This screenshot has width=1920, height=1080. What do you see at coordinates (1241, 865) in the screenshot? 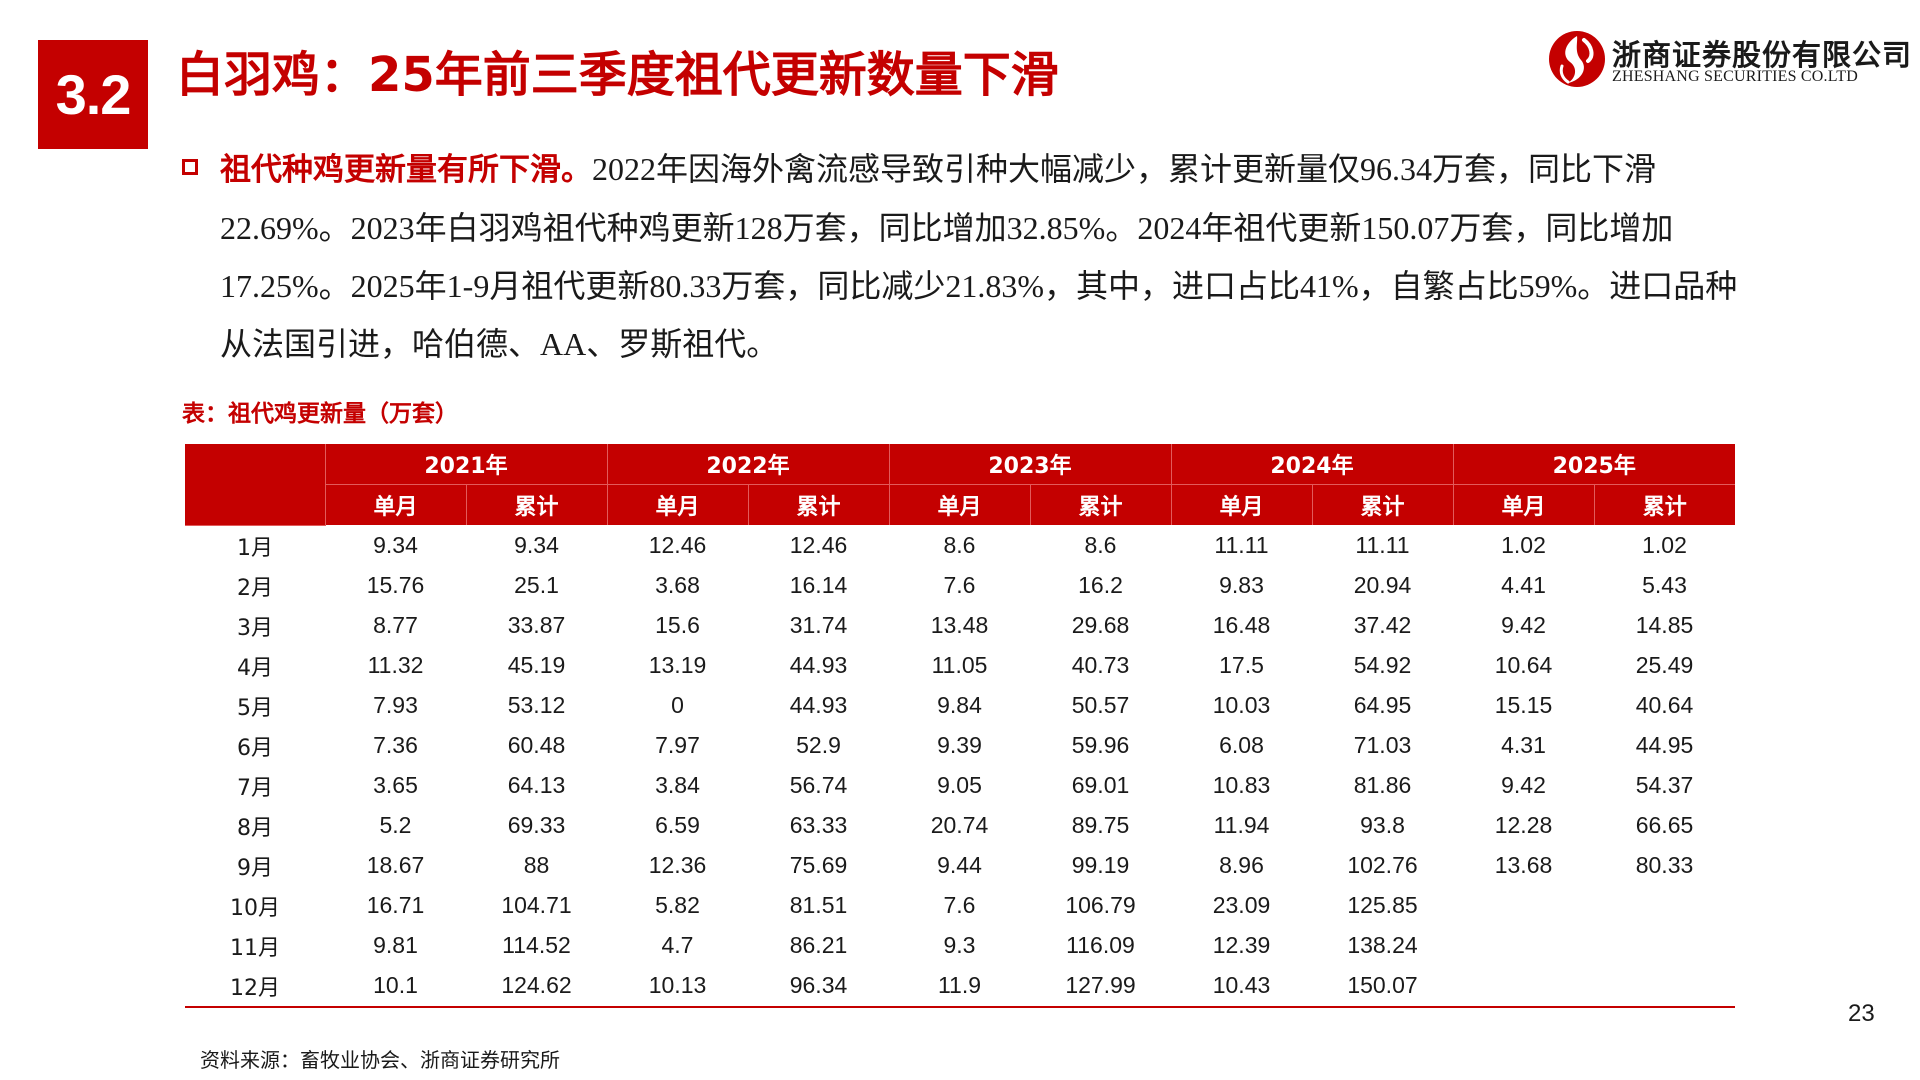
I see `cell-monthly-value: 8.96` at bounding box center [1241, 865].